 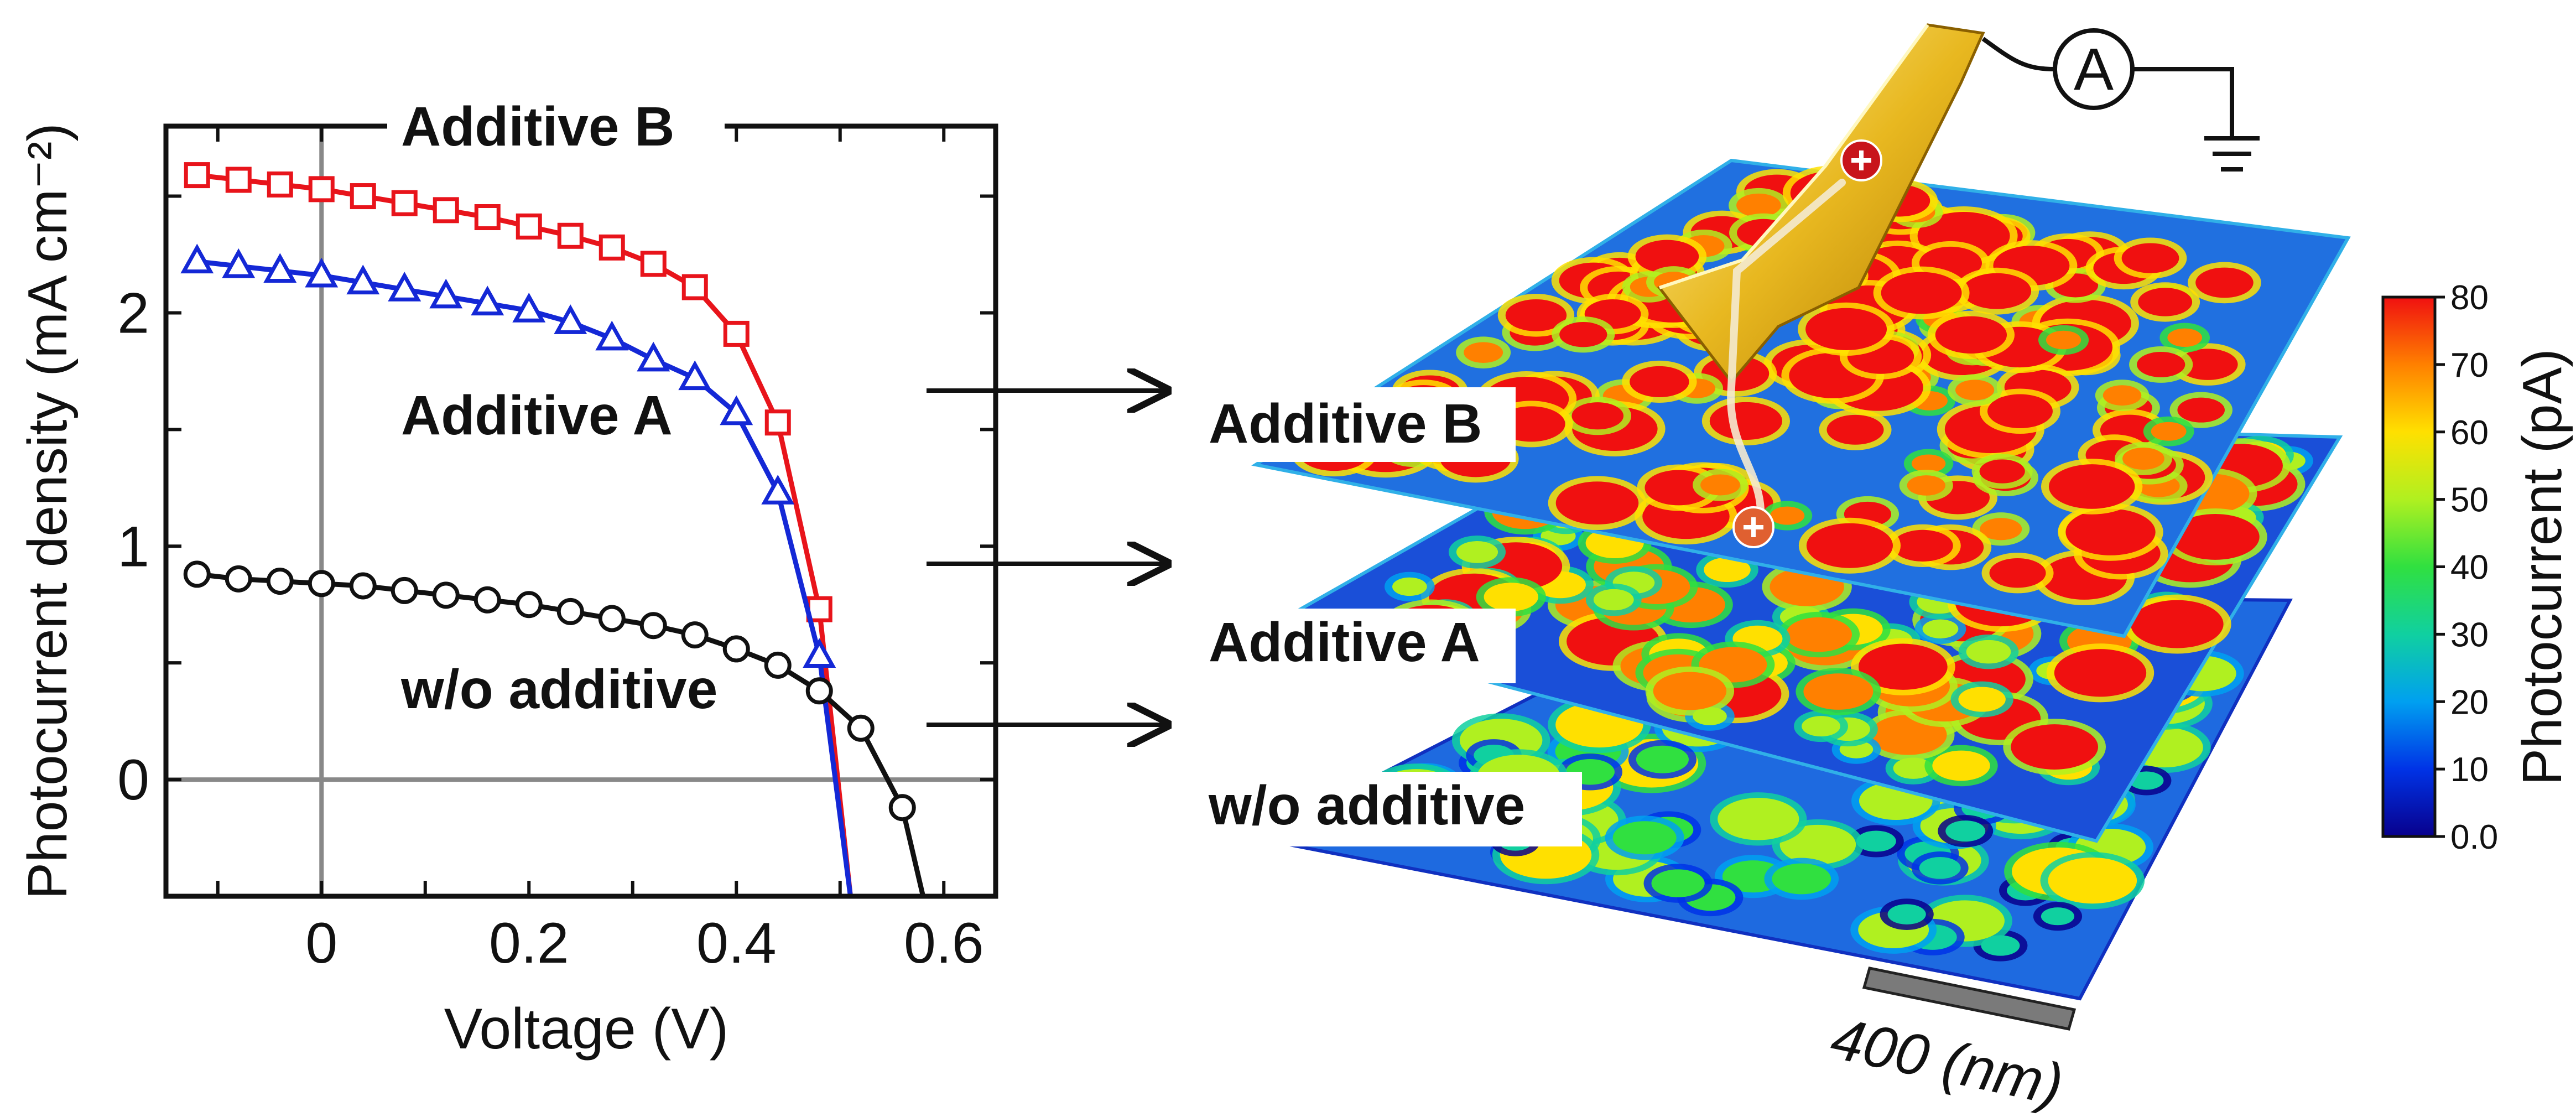 I want to click on map-label-bg-additive-b, so click(x=1358, y=424).